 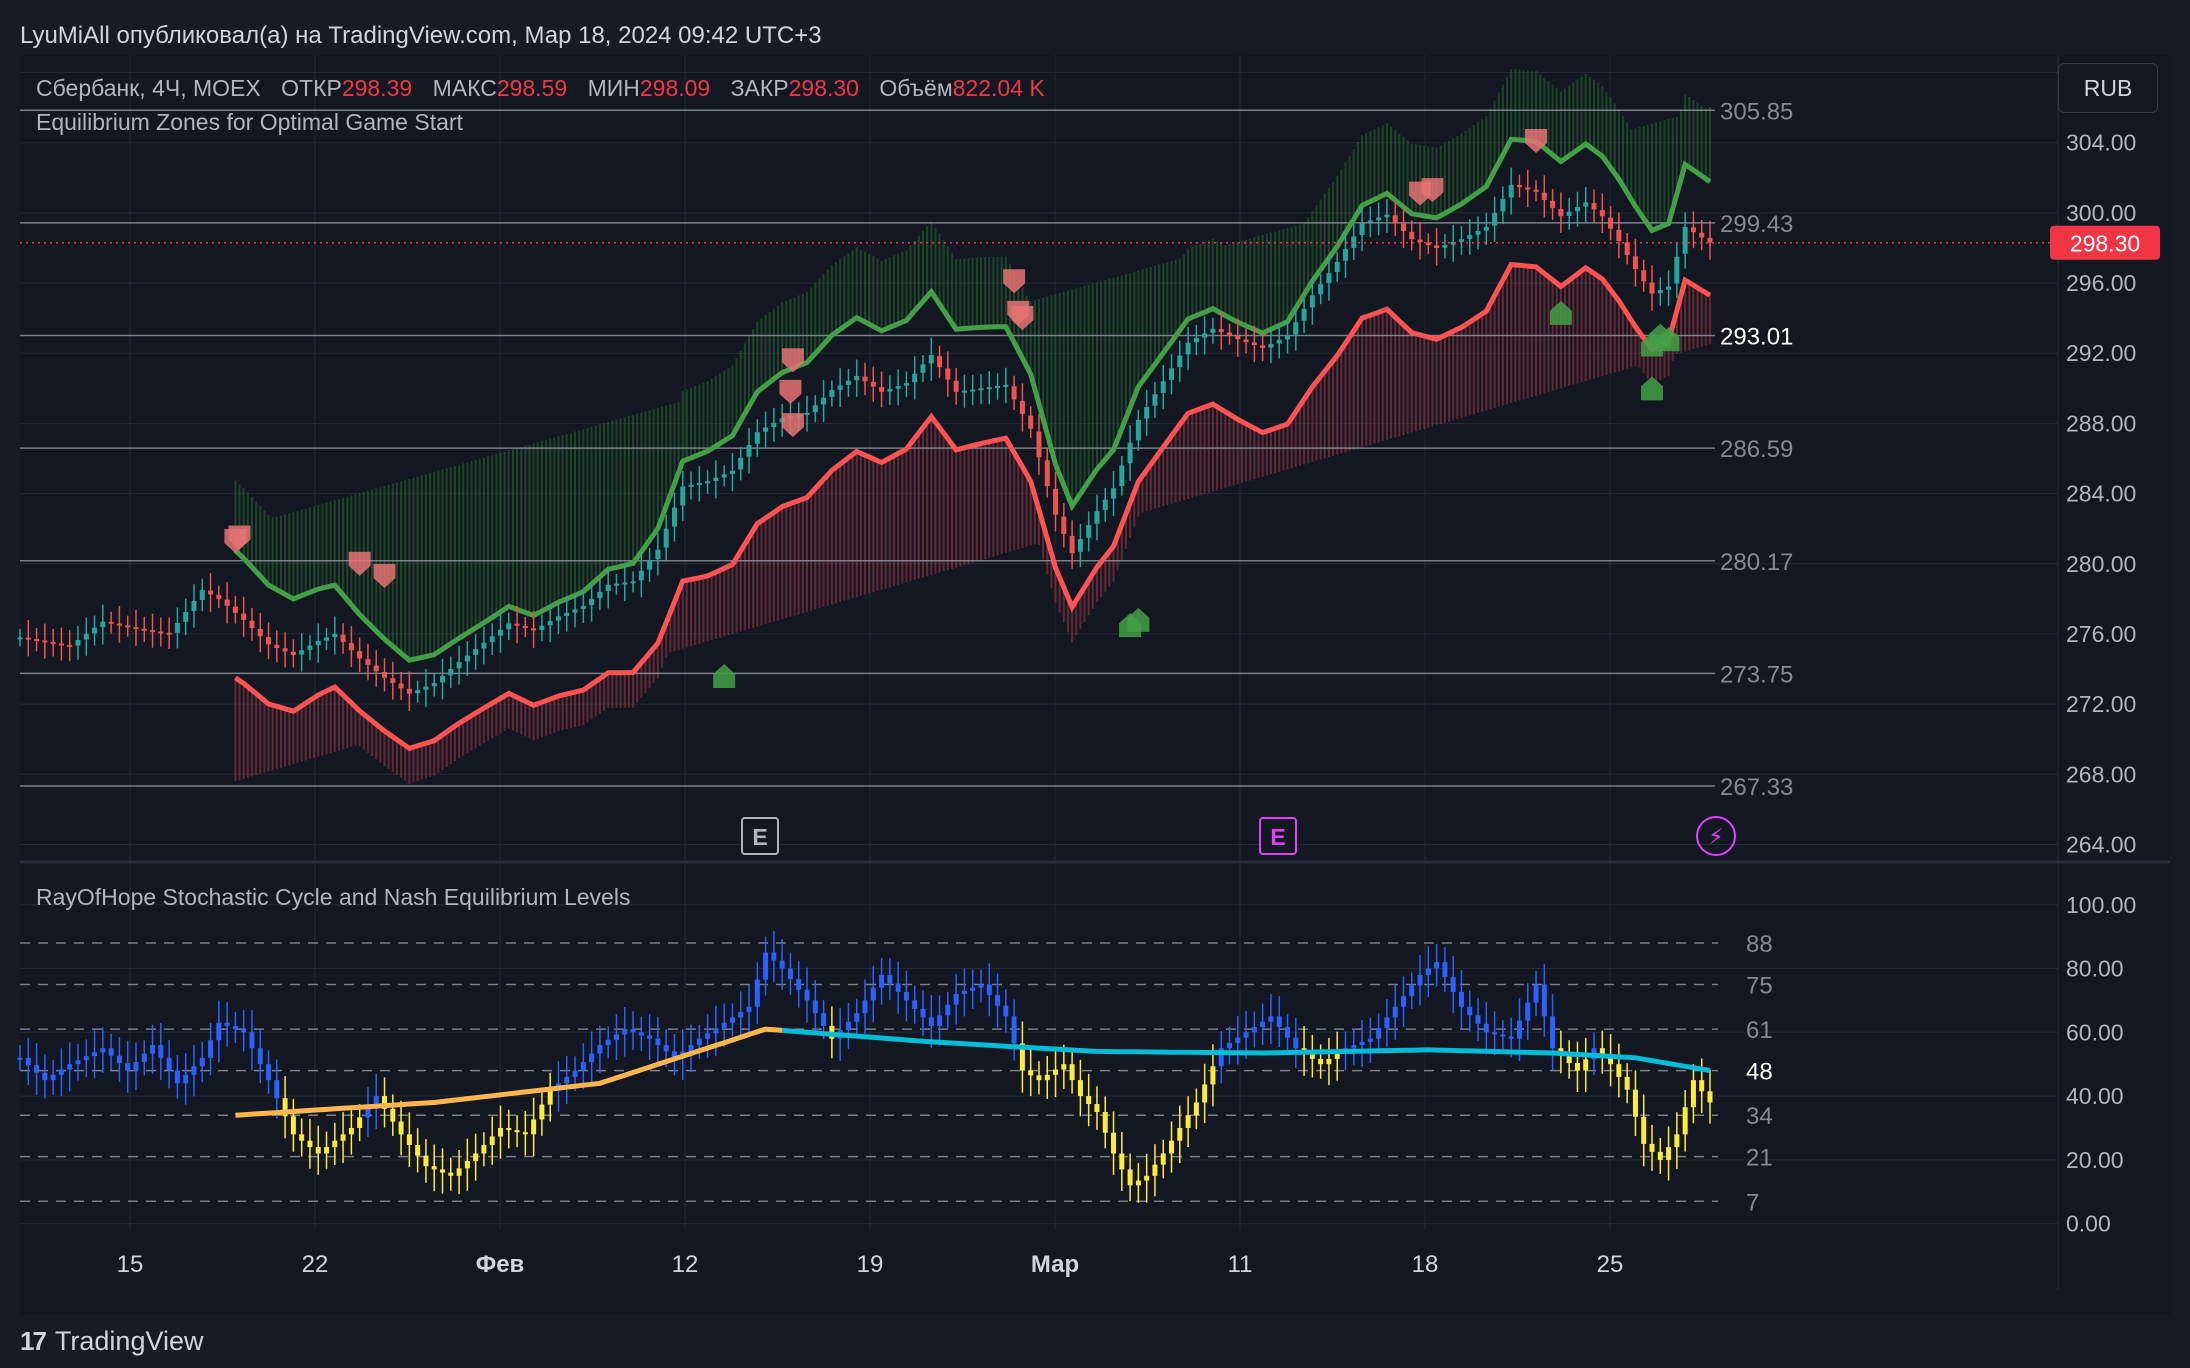 I want to click on indicator-main-title: Equilibrium Zones for Optimal Game Start, so click(x=249, y=122).